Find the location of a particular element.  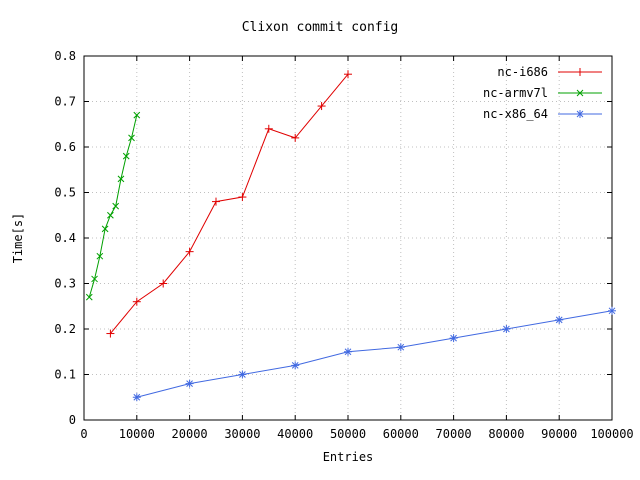

y-tick-label: 0.8 is located at coordinates (65, 56).